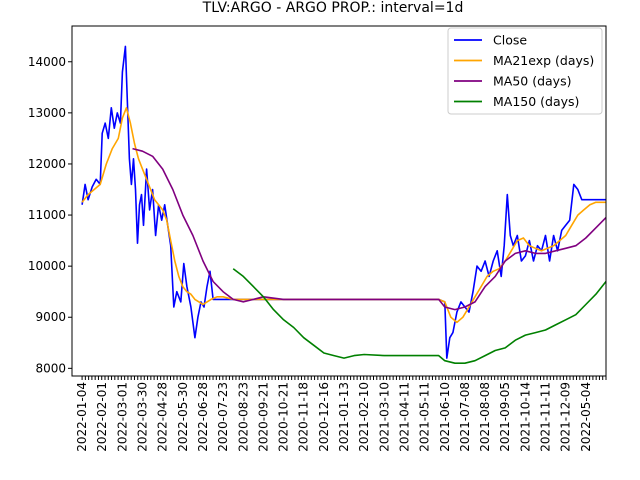 The height and width of the screenshot is (480, 640). I want to click on y-tick-label: 11000, so click(47, 215).